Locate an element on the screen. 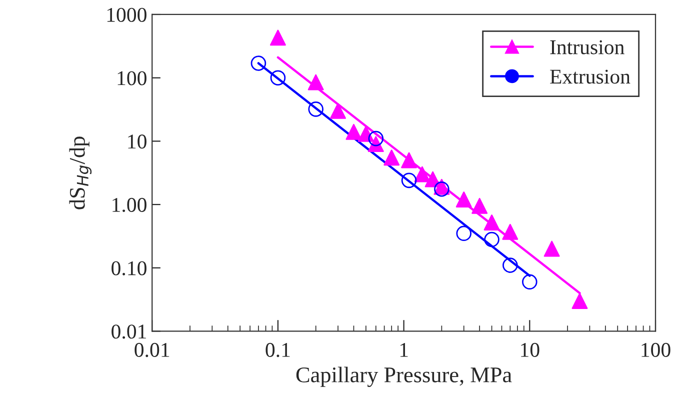  x-tick-label: 0.1 is located at coordinates (278, 350).